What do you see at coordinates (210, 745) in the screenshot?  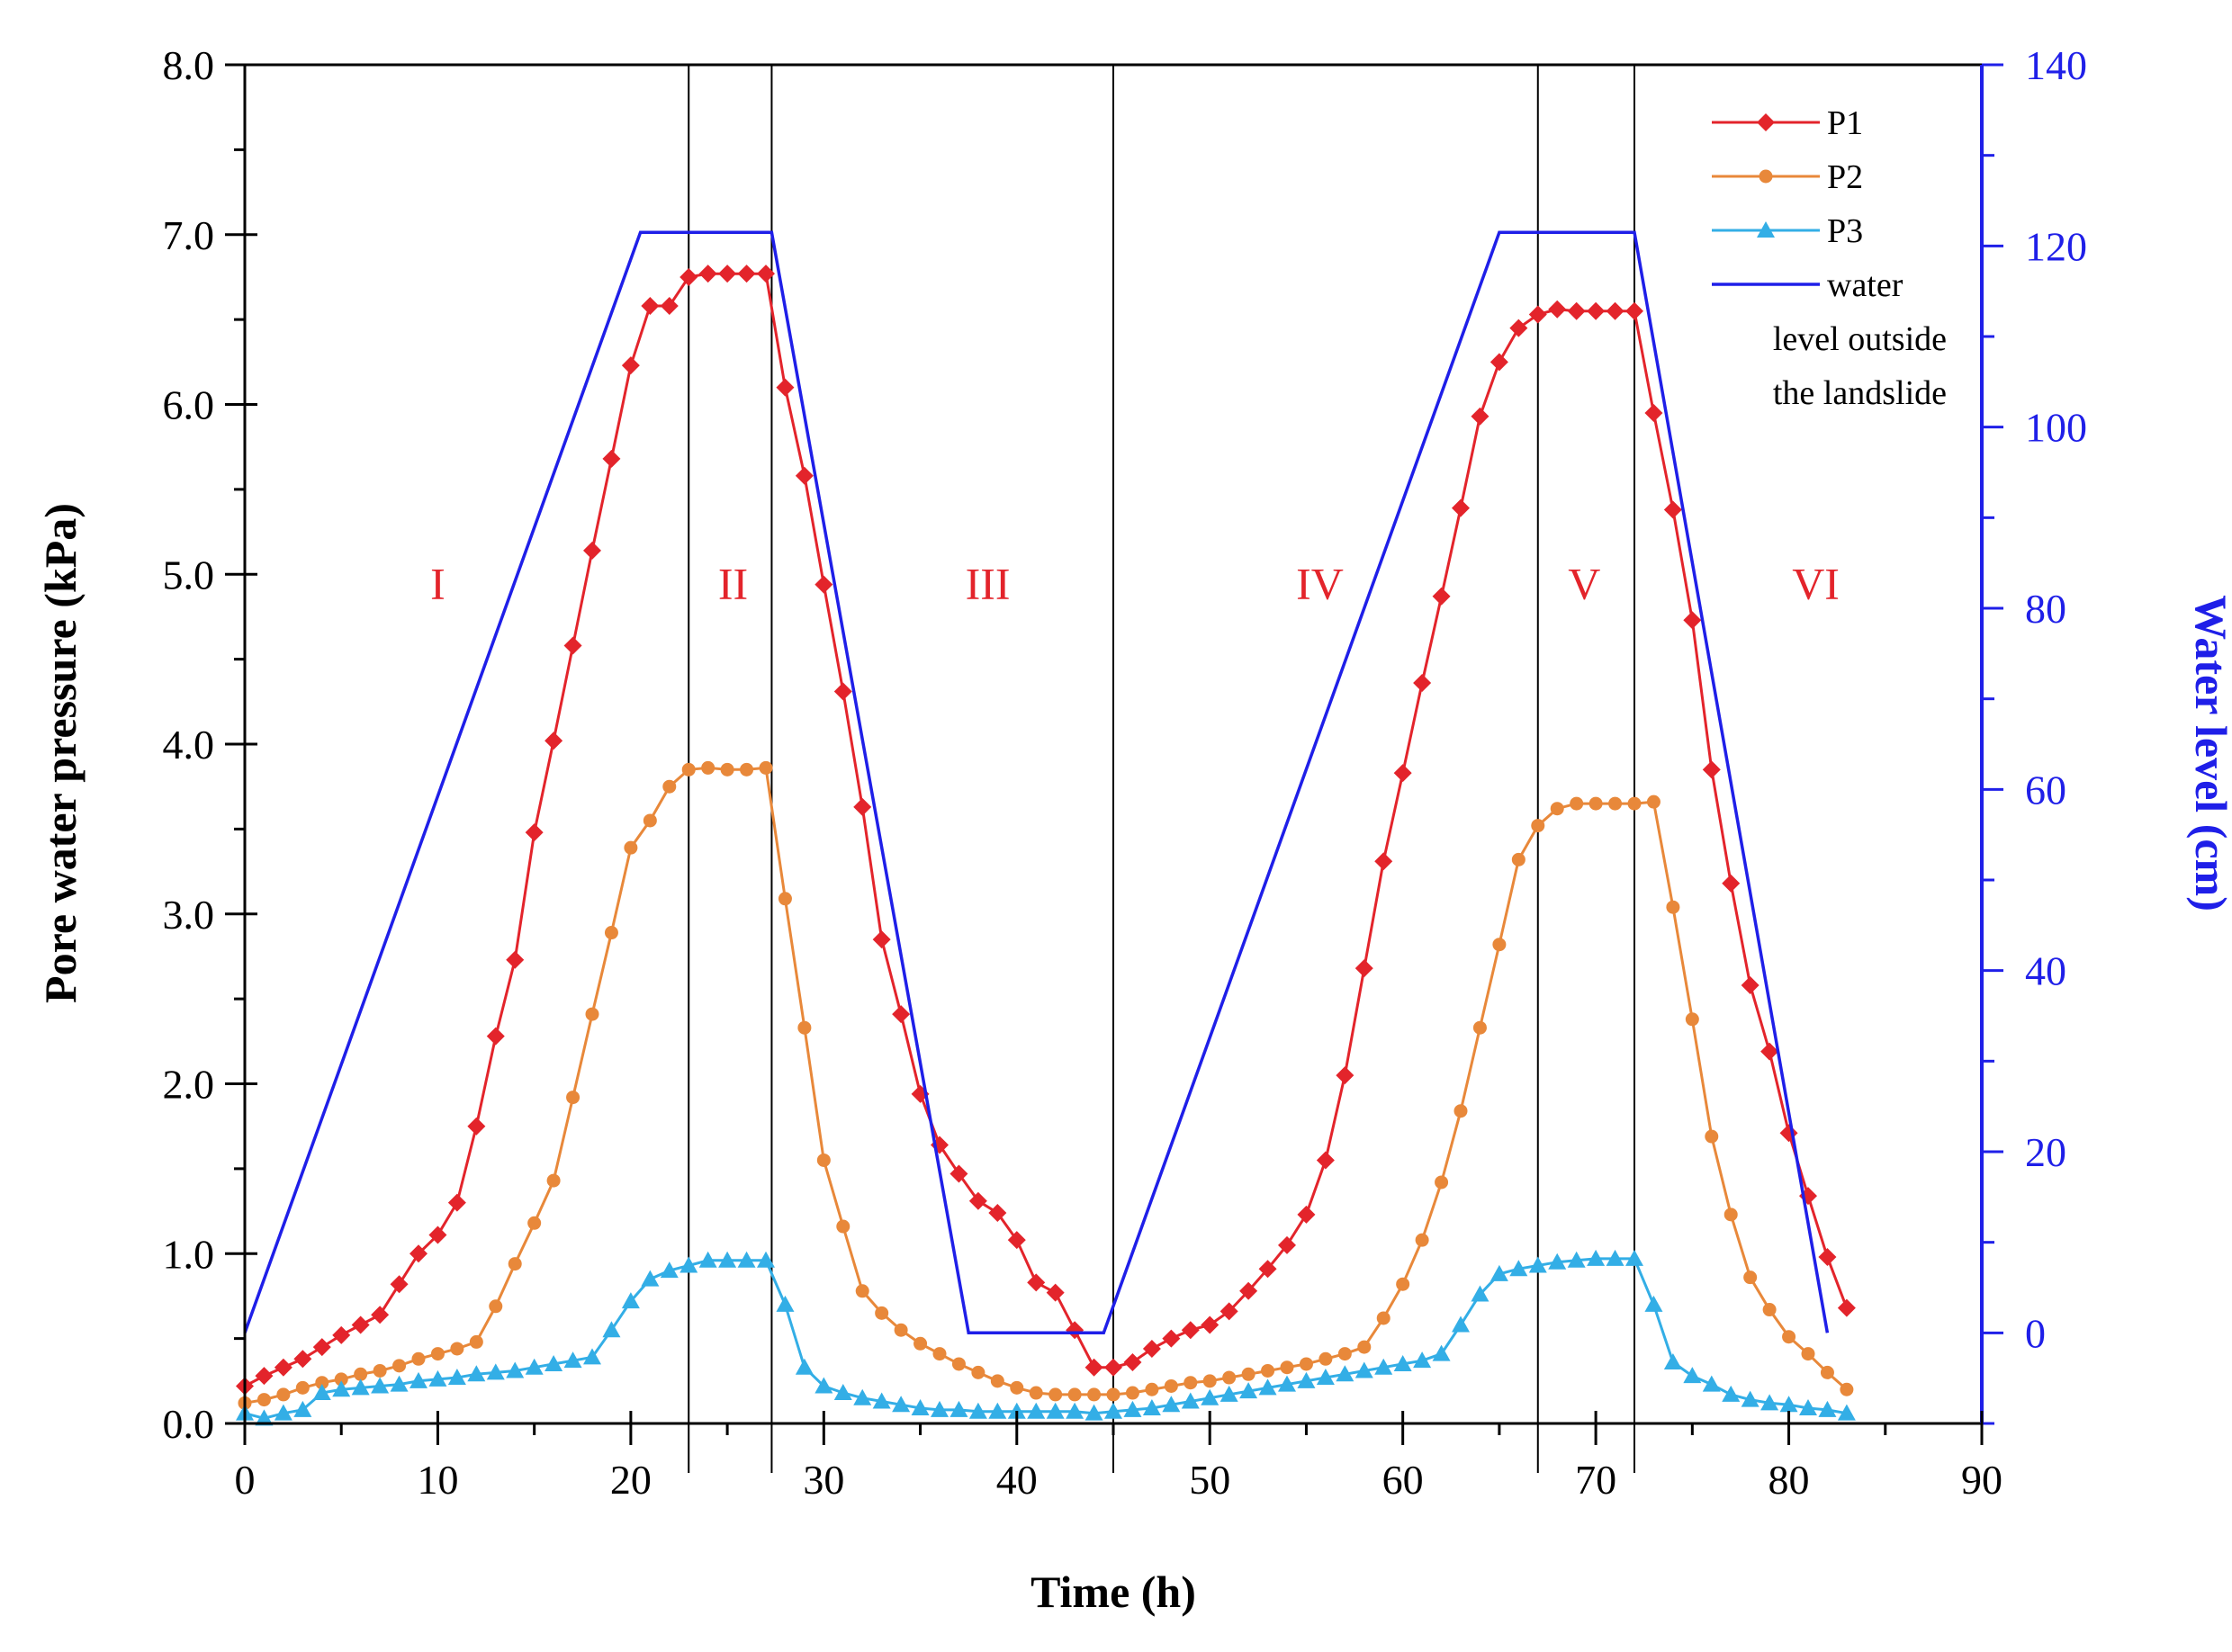 I see `left-axis-ticks: 0.0 1.0 2.0 3.0 4.0 5.0 6.0 7.0 8.0` at bounding box center [210, 745].